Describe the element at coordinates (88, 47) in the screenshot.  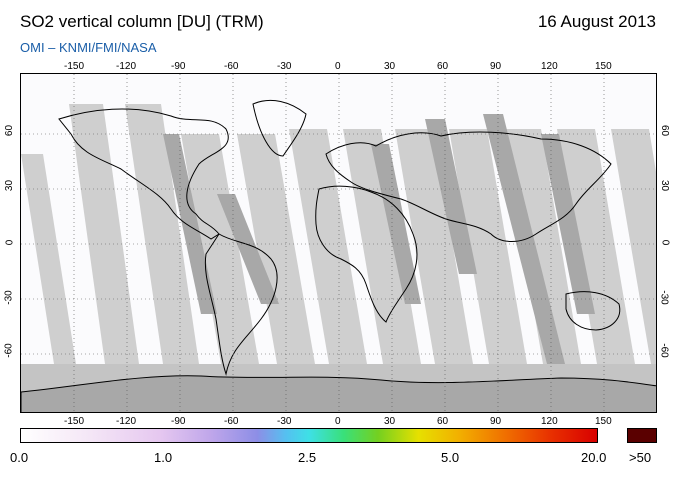
I see `data-credit: OMI – KNMI/FMI/NASA` at that location.